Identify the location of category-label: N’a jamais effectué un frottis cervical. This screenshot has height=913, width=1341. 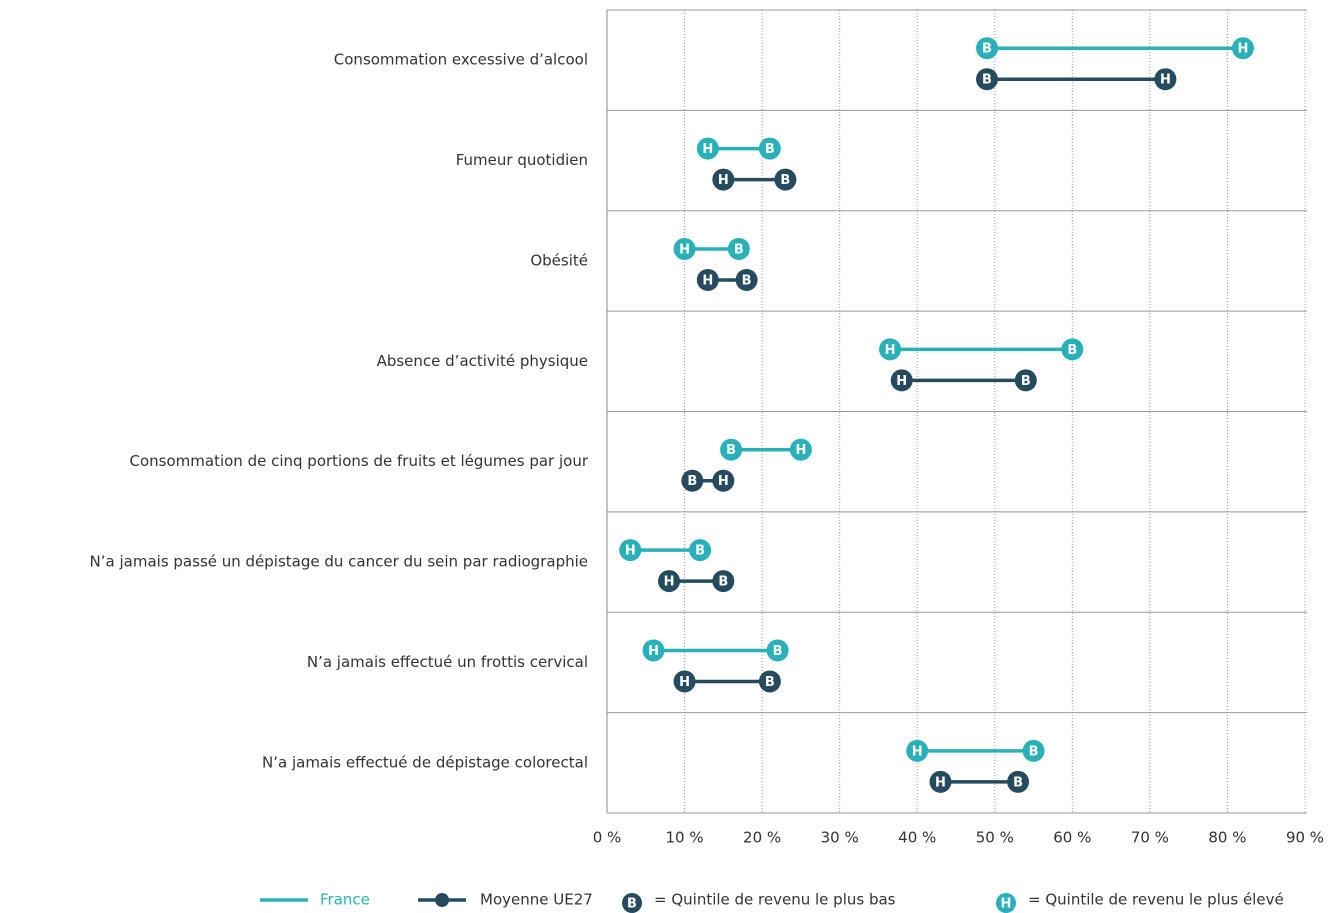
(447, 662).